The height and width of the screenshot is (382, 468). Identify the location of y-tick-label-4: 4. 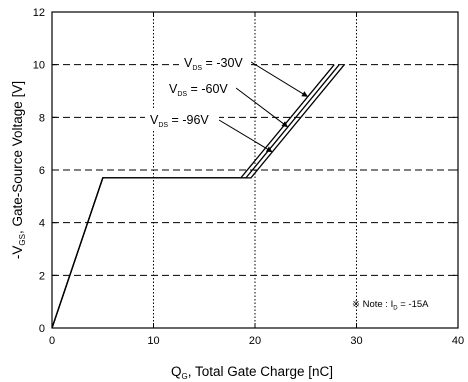
(42, 224).